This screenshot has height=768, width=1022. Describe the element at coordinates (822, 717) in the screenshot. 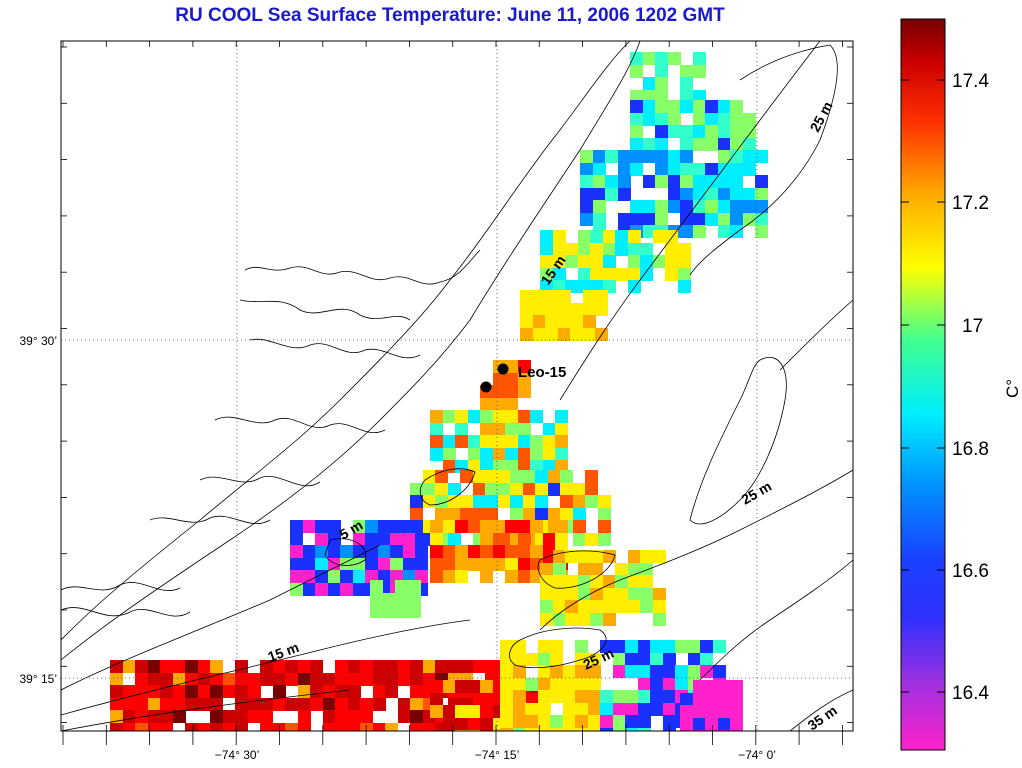

I see `contour-label: 35 m` at that location.